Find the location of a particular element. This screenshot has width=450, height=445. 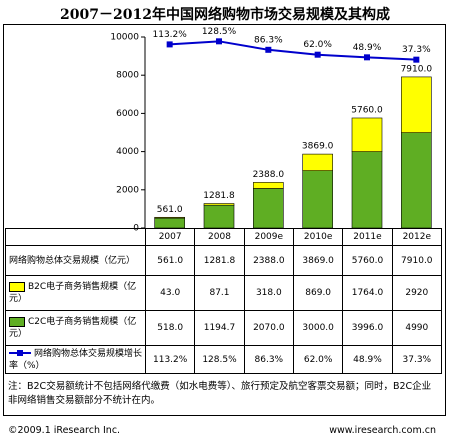

table-cell: 7910.0 is located at coordinates (416, 260).